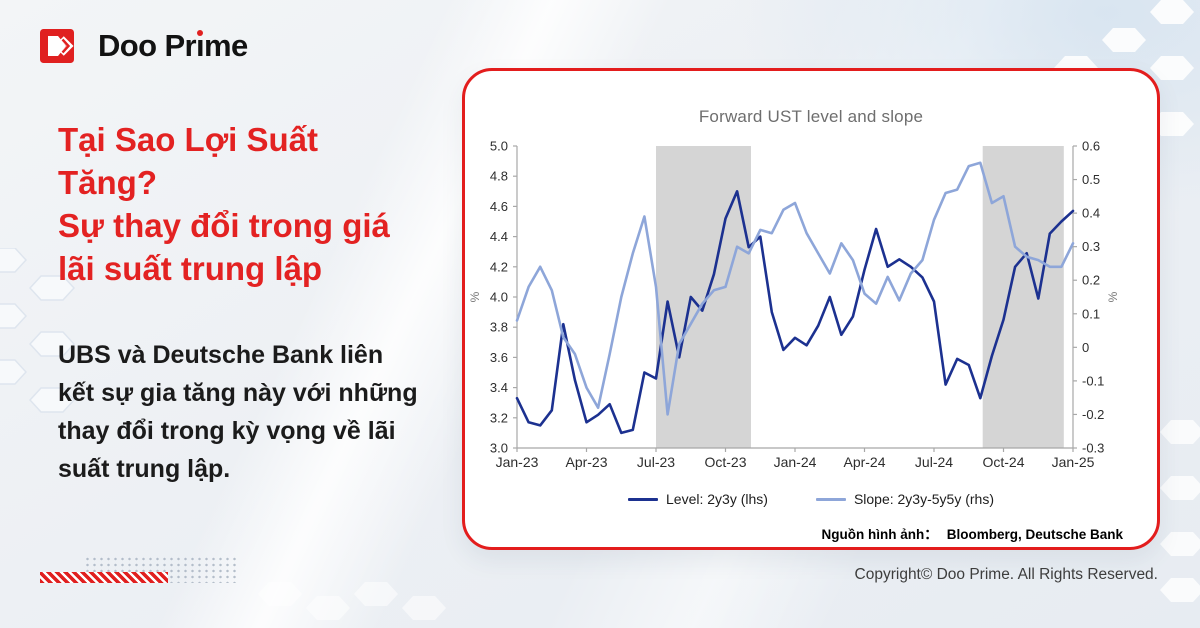  What do you see at coordinates (499, 387) in the screenshot?
I see `svg-text: 3.4` at bounding box center [499, 387].